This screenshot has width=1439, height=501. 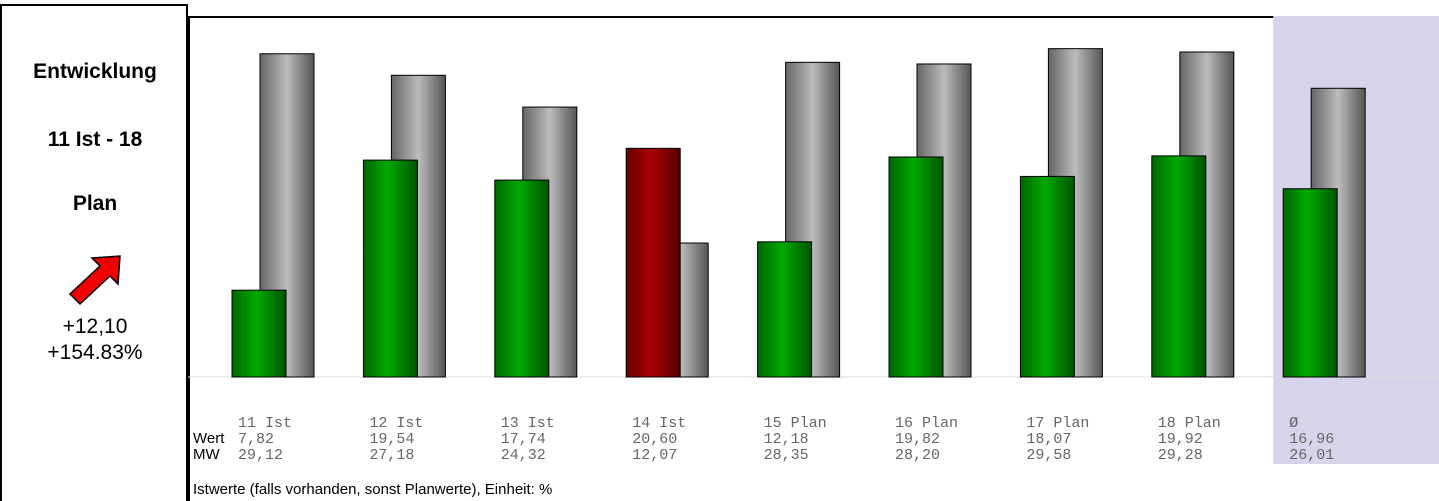 What do you see at coordinates (528, 423) in the screenshot?
I see `tick-label-2: 13 Ist` at bounding box center [528, 423].